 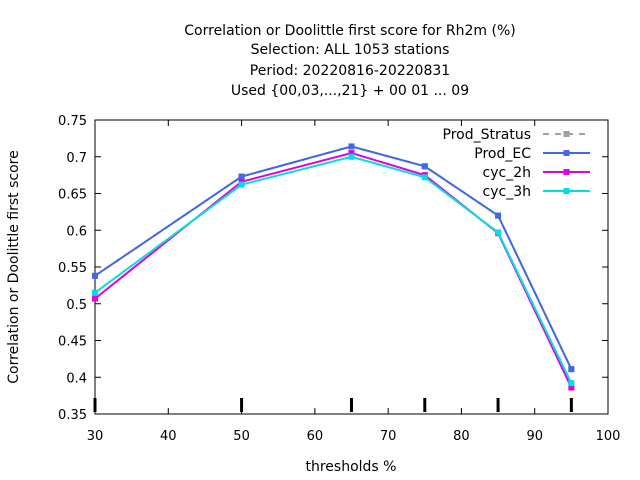 What do you see at coordinates (461, 436) in the screenshot?
I see `x-tick-label: 80` at bounding box center [461, 436].